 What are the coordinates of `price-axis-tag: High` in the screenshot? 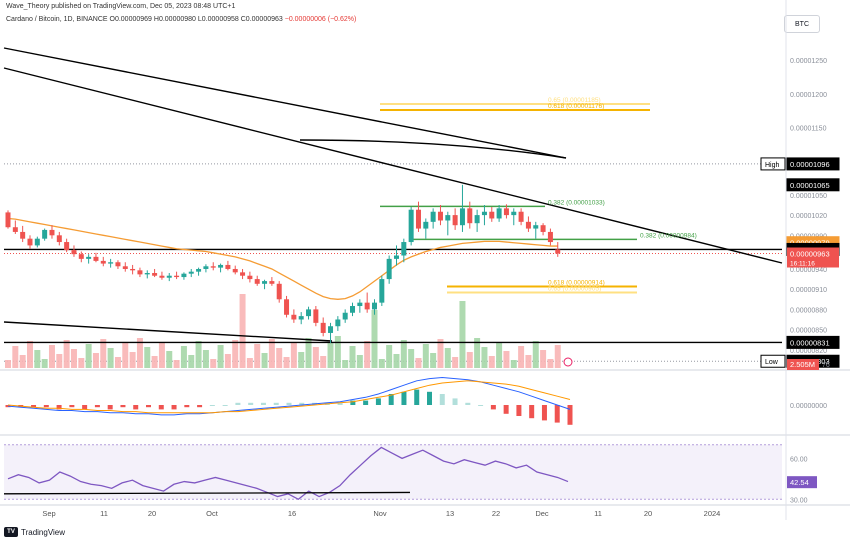 It's located at (772, 165).